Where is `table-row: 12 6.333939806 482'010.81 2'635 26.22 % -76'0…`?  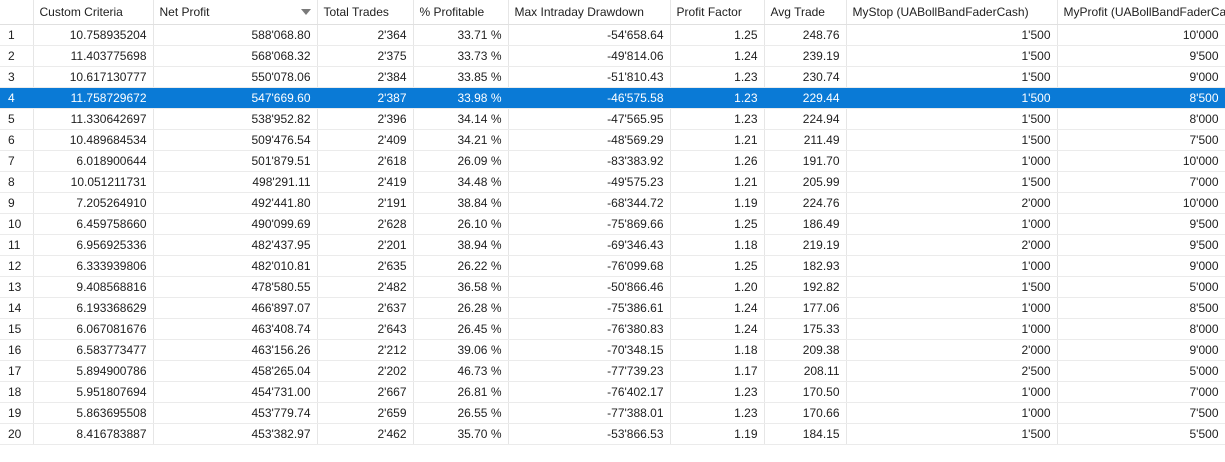
table-row: 12 6.333939806 482'010.81 2'635 26.22 % -76'0… is located at coordinates (612, 266).